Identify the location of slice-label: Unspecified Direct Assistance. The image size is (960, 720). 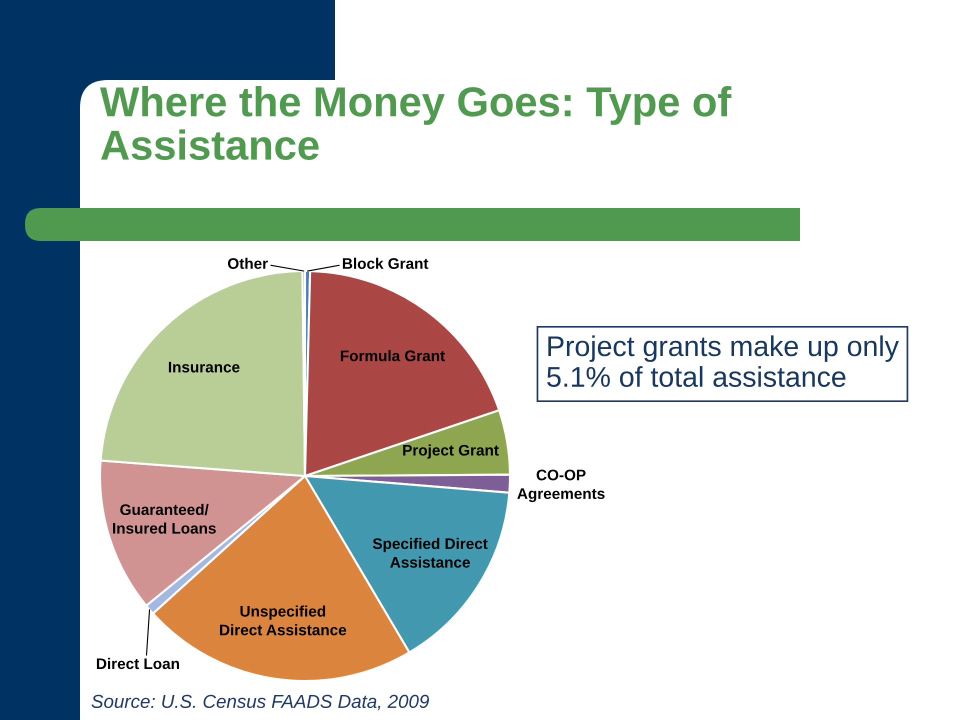
(283, 620).